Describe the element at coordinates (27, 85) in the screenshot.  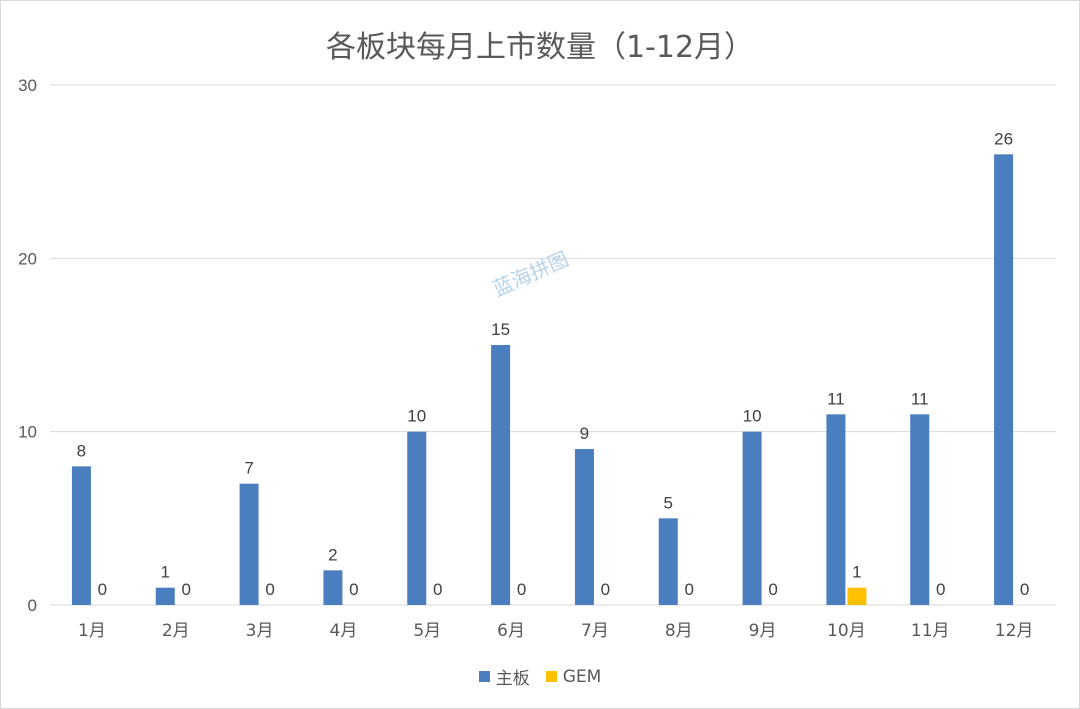
I see `y-tick-label: 30` at that location.